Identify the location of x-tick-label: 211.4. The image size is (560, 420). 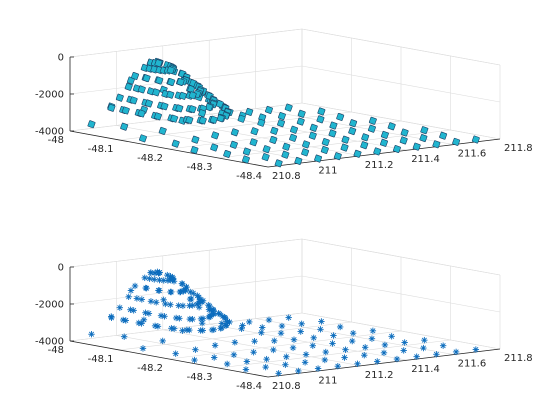
(425, 159).